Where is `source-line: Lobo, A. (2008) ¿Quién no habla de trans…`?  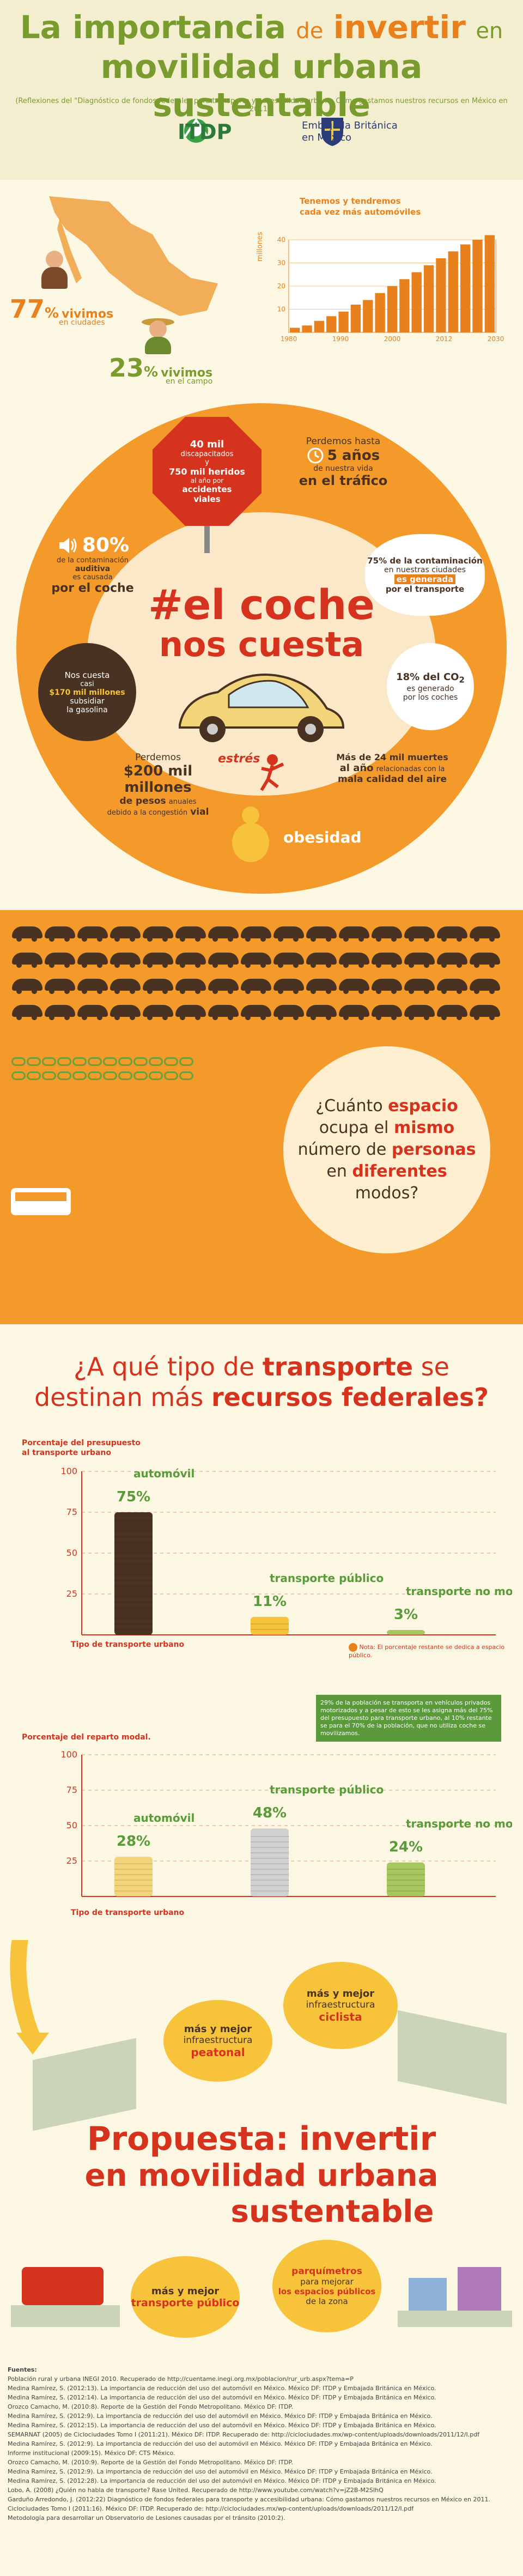 source-line: Lobo, A. (2008) ¿Quién no habla de trans… is located at coordinates (196, 2491).